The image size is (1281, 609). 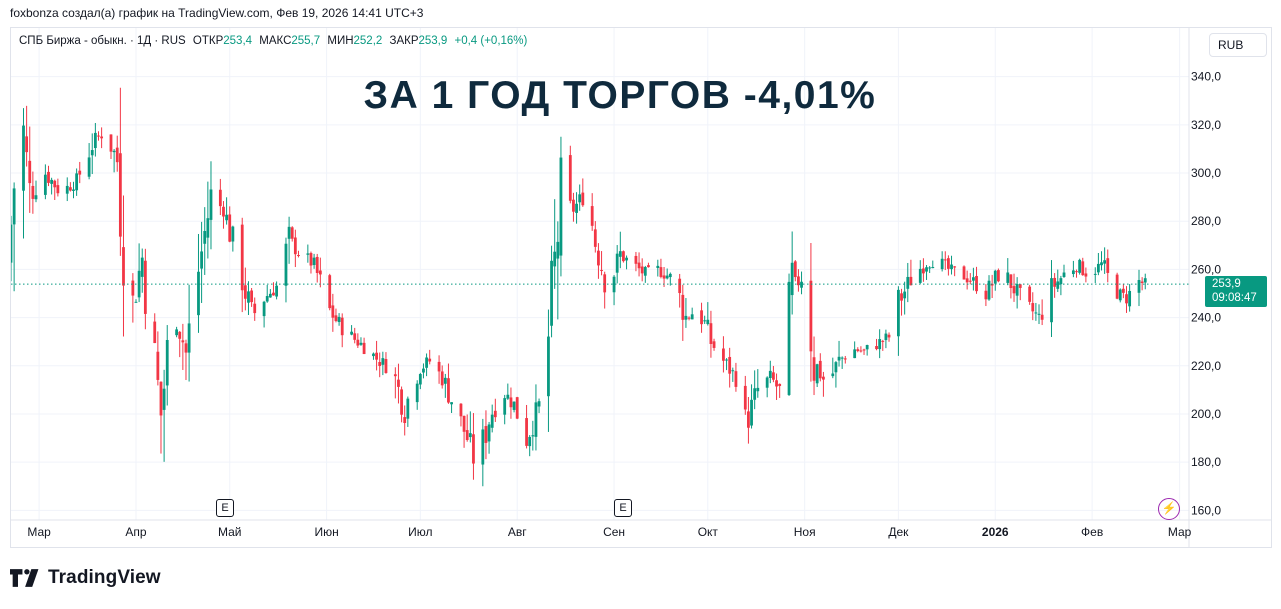 I want to click on y-tick-label: 240,0, so click(x=1206, y=318).